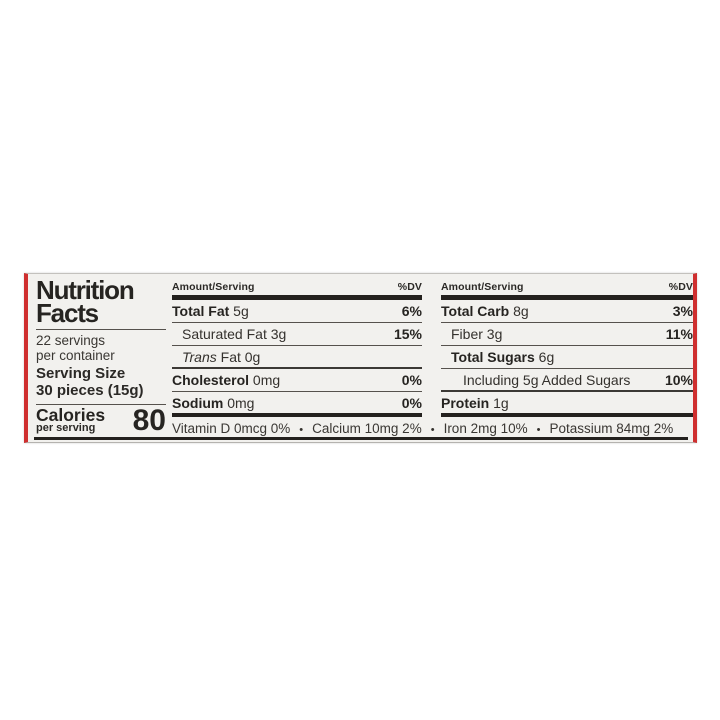 Image resolution: width=720 pixels, height=720 pixels. Describe the element at coordinates (678, 379) in the screenshot. I see `nutrient-dv-value: 10%` at that location.